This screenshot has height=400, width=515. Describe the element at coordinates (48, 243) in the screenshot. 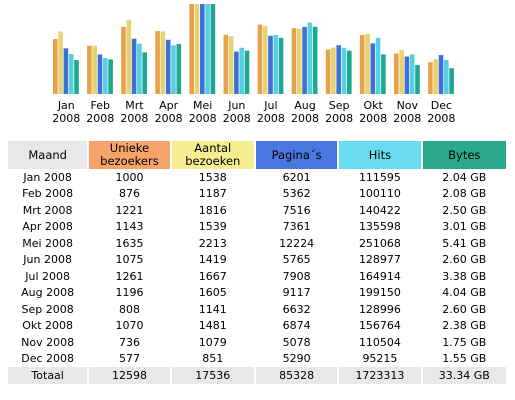

I see `cell-month: Mei 2008` at that location.